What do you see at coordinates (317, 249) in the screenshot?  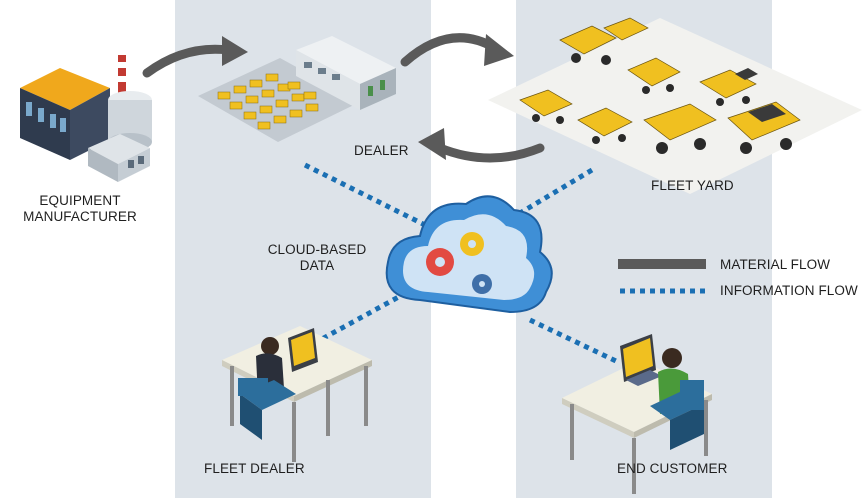 I see `cloud-data-label-line1: CLOUD-BASED` at bounding box center [317, 249].